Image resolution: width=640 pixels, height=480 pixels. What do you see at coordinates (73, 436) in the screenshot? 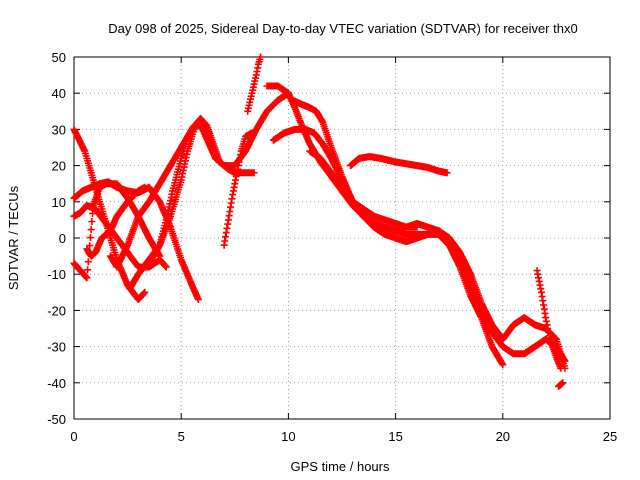
I see `x-tick-label: 0` at bounding box center [73, 436].